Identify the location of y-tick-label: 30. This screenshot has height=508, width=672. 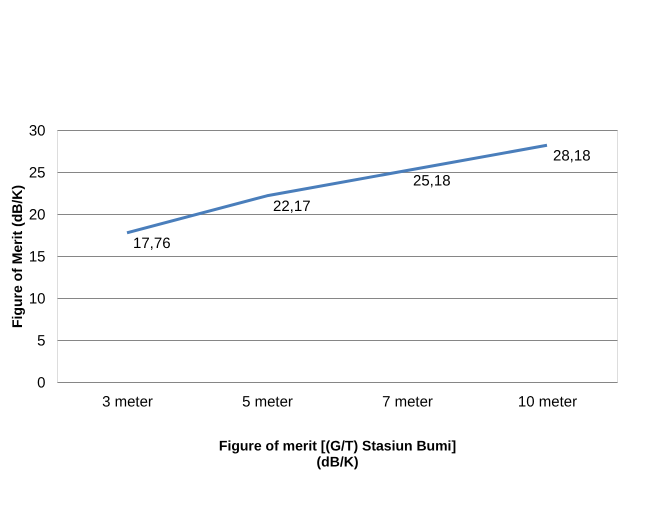
(37, 131).